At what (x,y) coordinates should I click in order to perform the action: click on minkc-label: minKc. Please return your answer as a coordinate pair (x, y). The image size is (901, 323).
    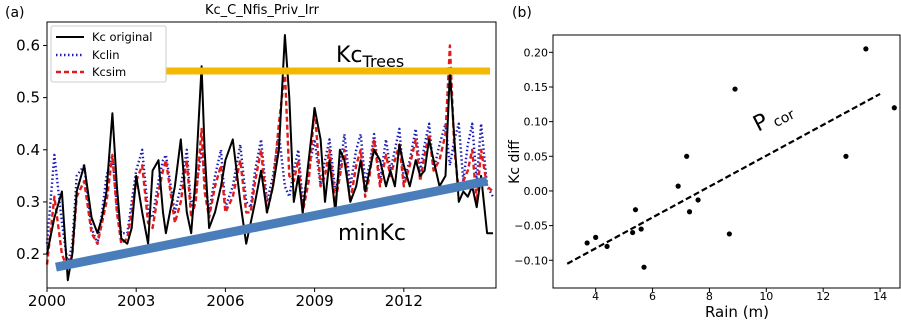
    Looking at the image, I should click on (372, 233).